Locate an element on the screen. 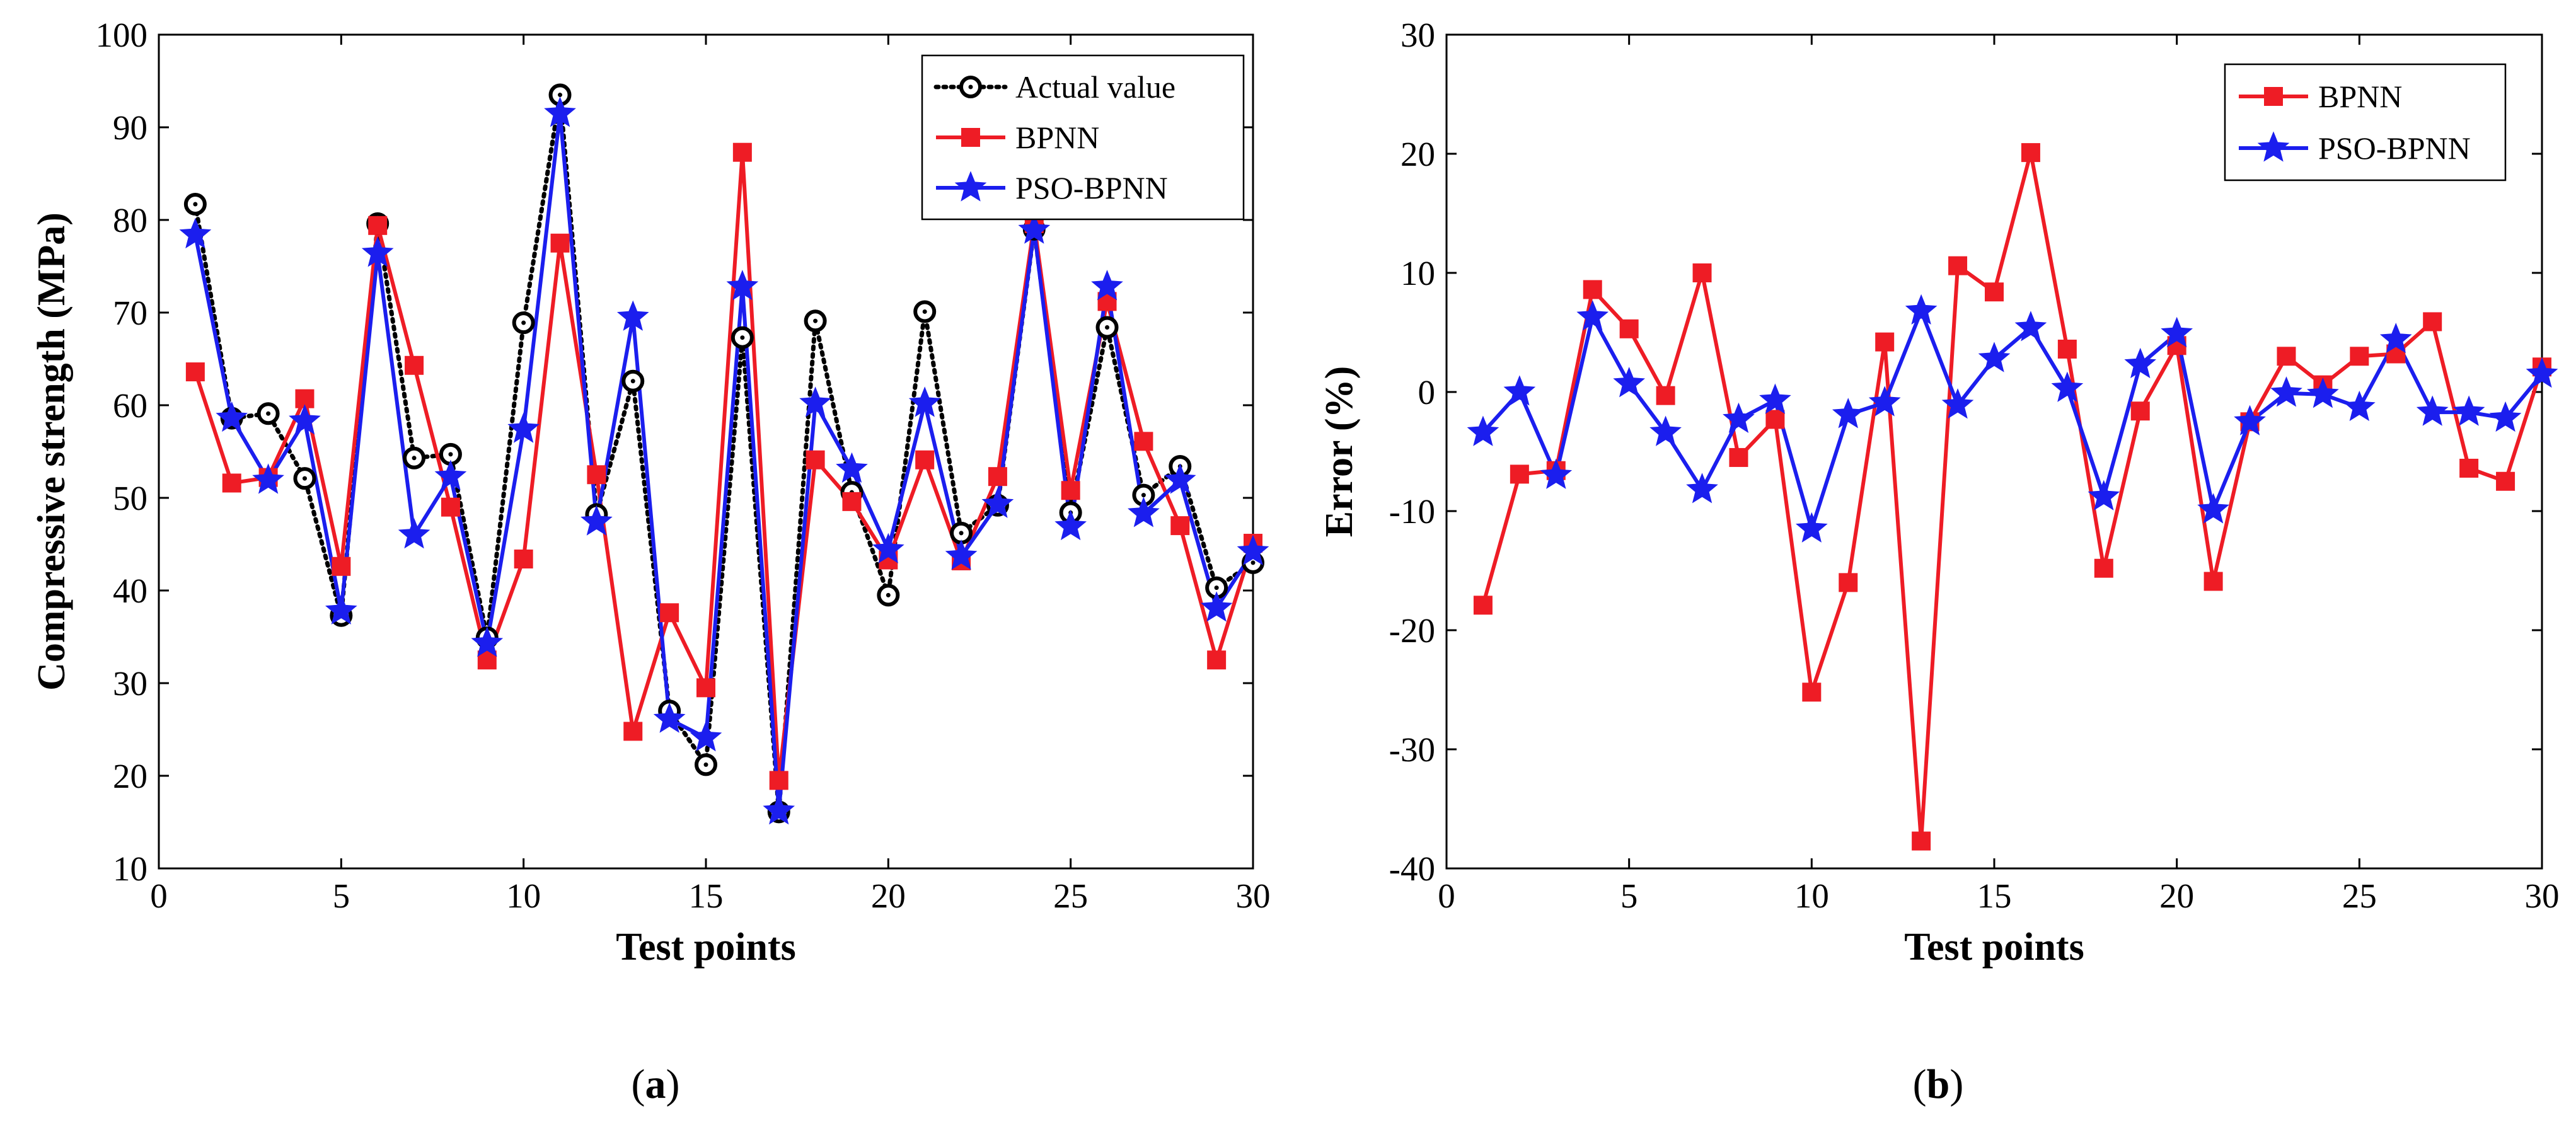  chart-b-legend: BPNN PSO-BPNN is located at coordinates (2365, 122).